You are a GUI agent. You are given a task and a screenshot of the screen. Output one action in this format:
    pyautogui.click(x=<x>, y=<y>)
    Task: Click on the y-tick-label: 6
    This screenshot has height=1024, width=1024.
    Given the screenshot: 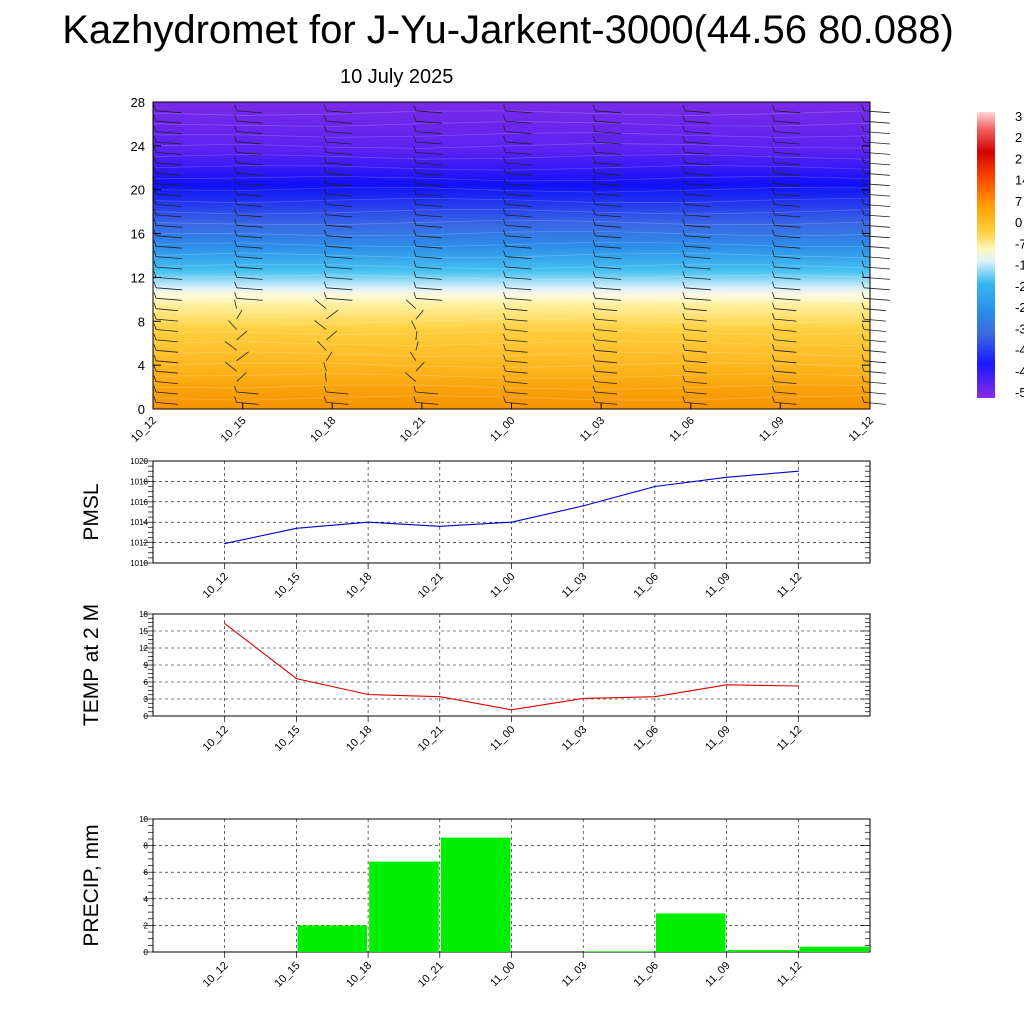 What is the action you would take?
    pyautogui.click(x=146, y=682)
    